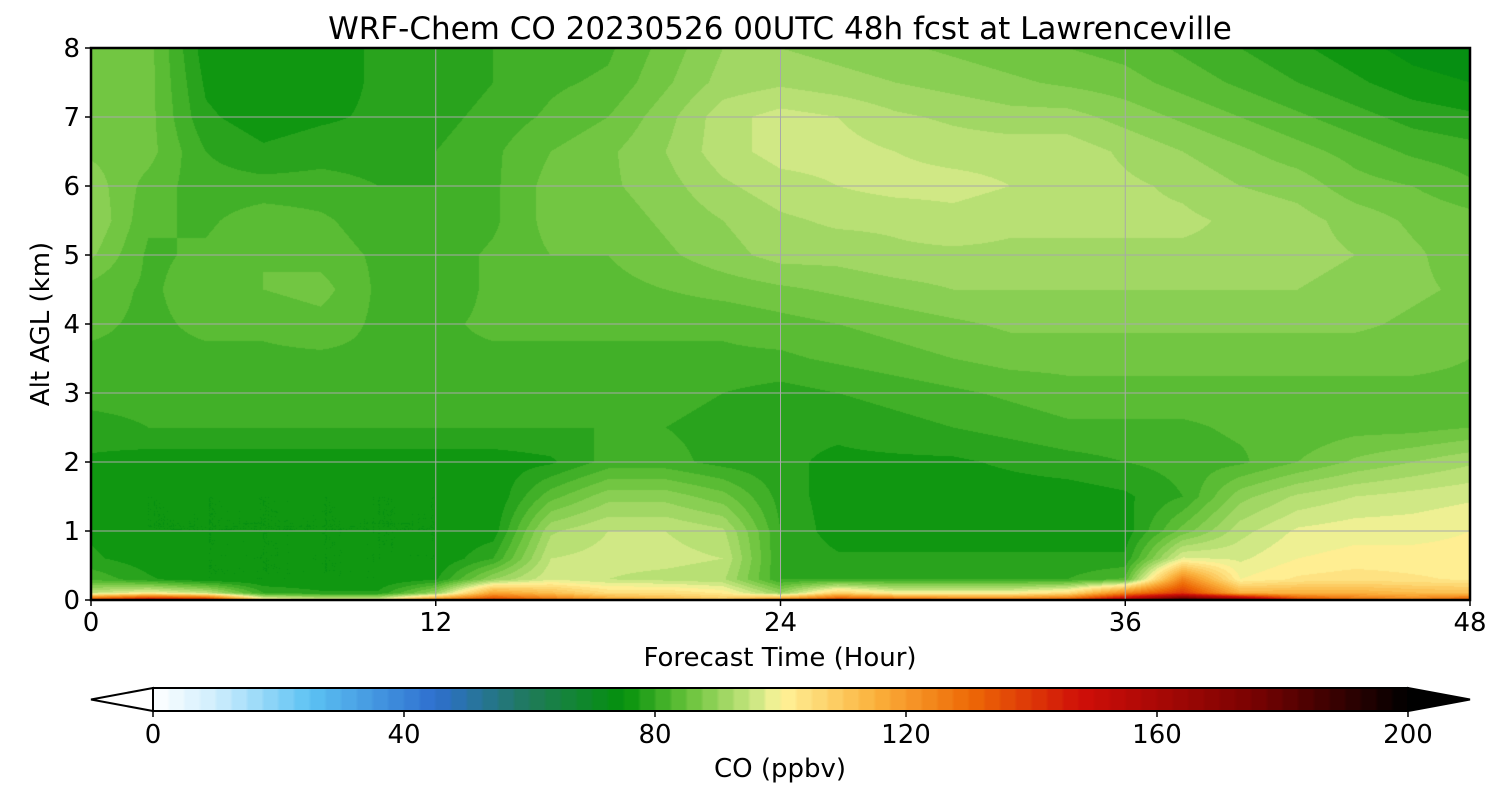  Describe the element at coordinates (71, 118) in the screenshot. I see `y-tick-label: 7` at that location.